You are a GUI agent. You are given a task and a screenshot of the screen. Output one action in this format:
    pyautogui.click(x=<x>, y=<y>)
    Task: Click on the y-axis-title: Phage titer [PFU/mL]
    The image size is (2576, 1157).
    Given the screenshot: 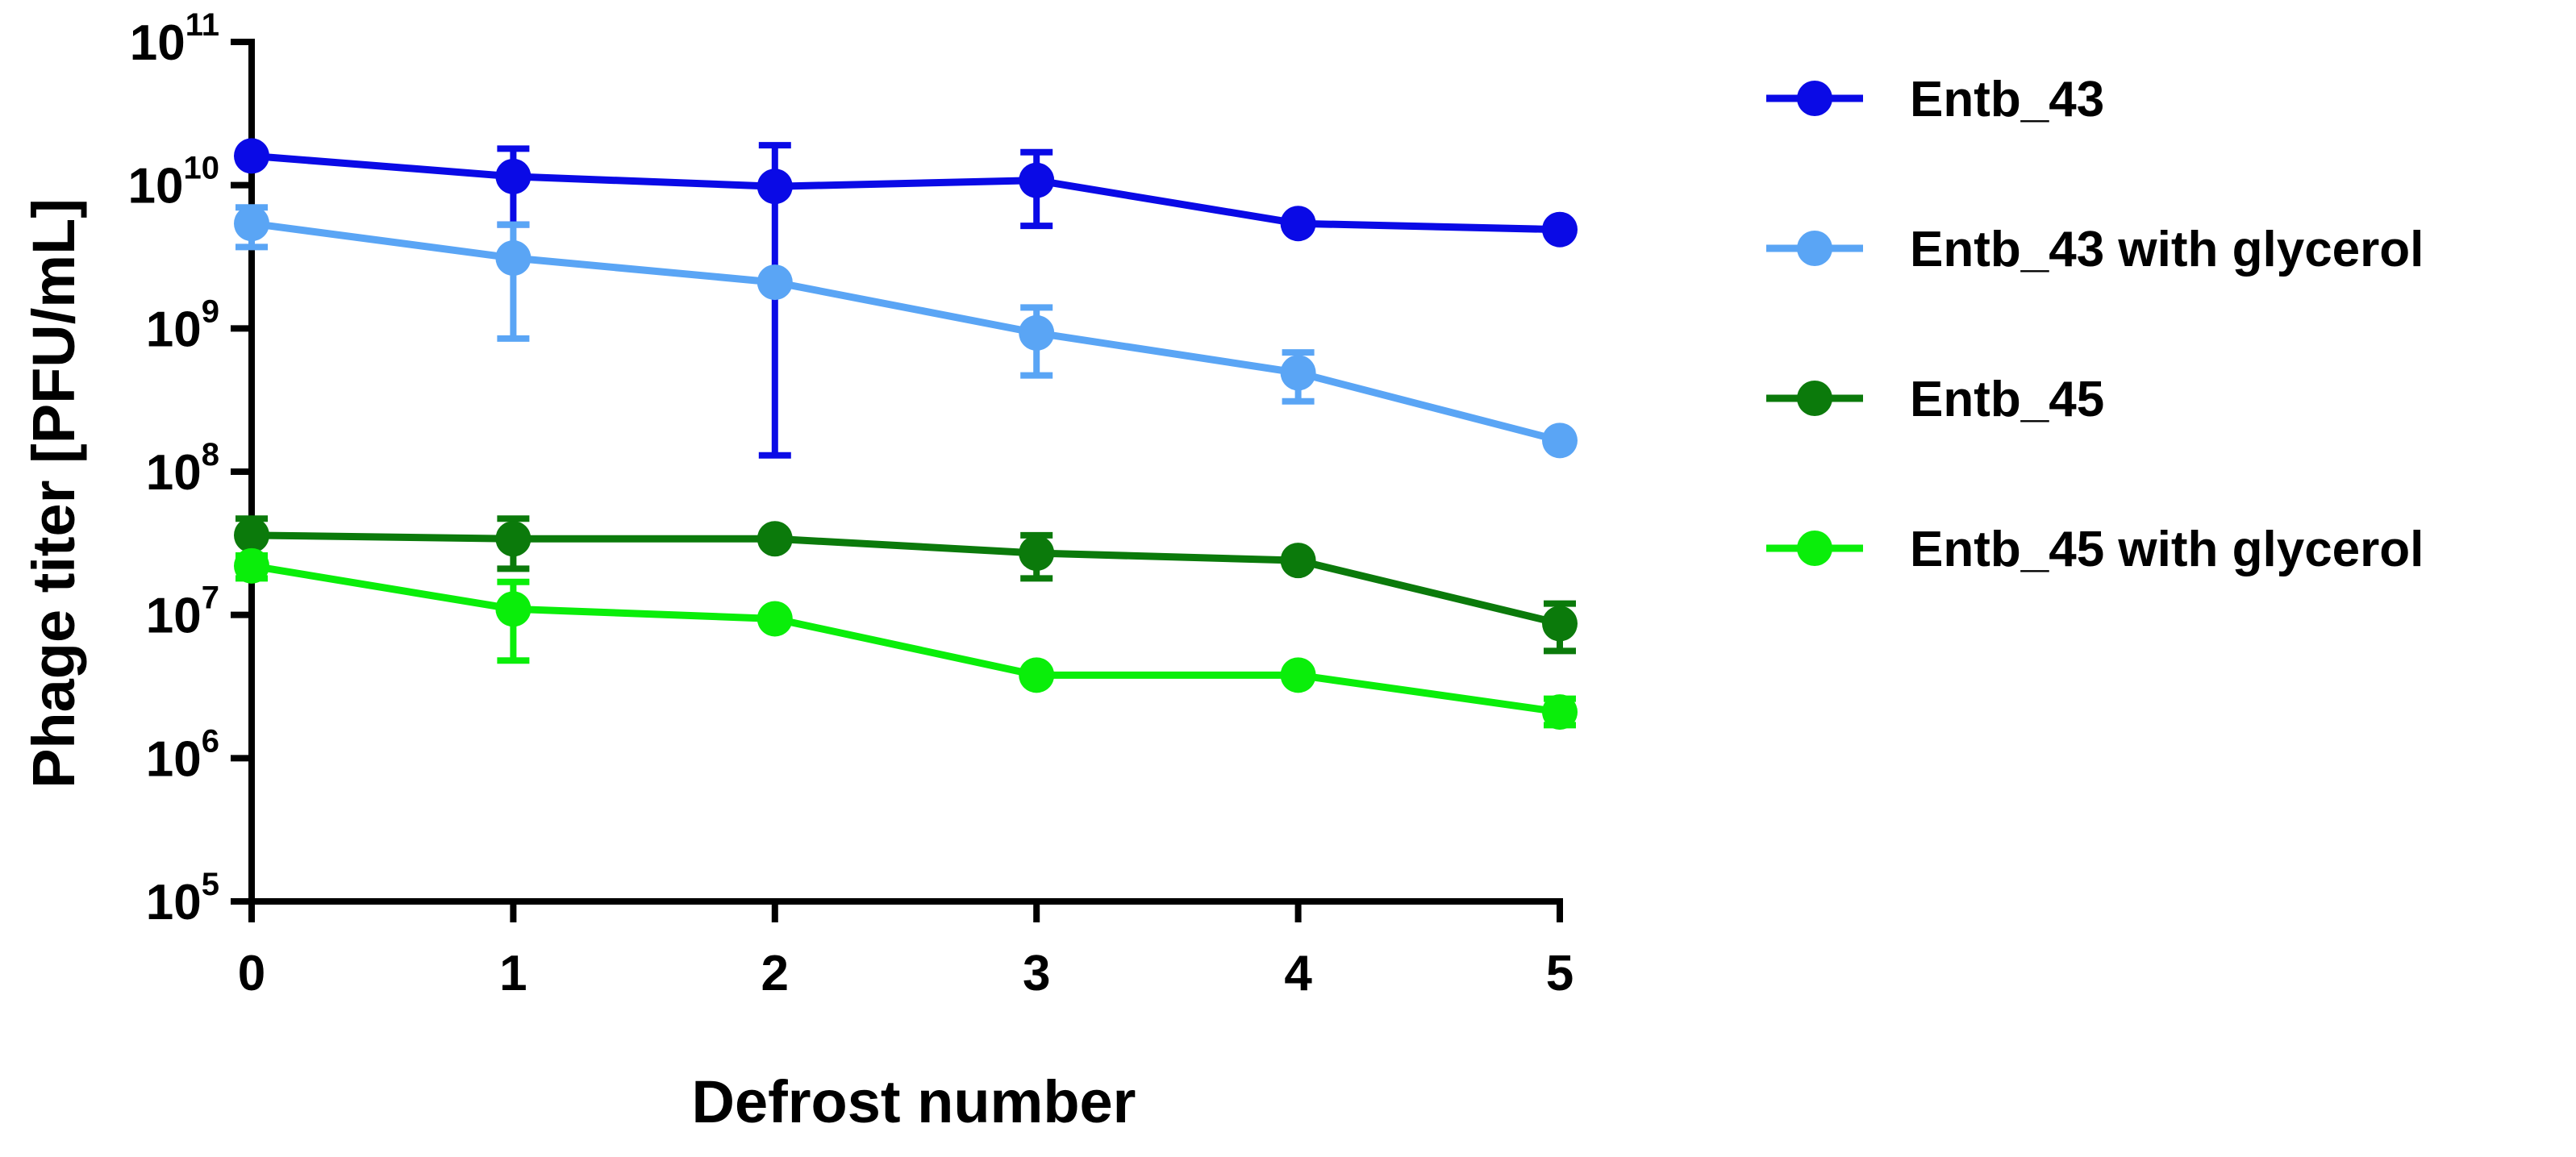 What is the action you would take?
    pyautogui.click(x=53, y=493)
    